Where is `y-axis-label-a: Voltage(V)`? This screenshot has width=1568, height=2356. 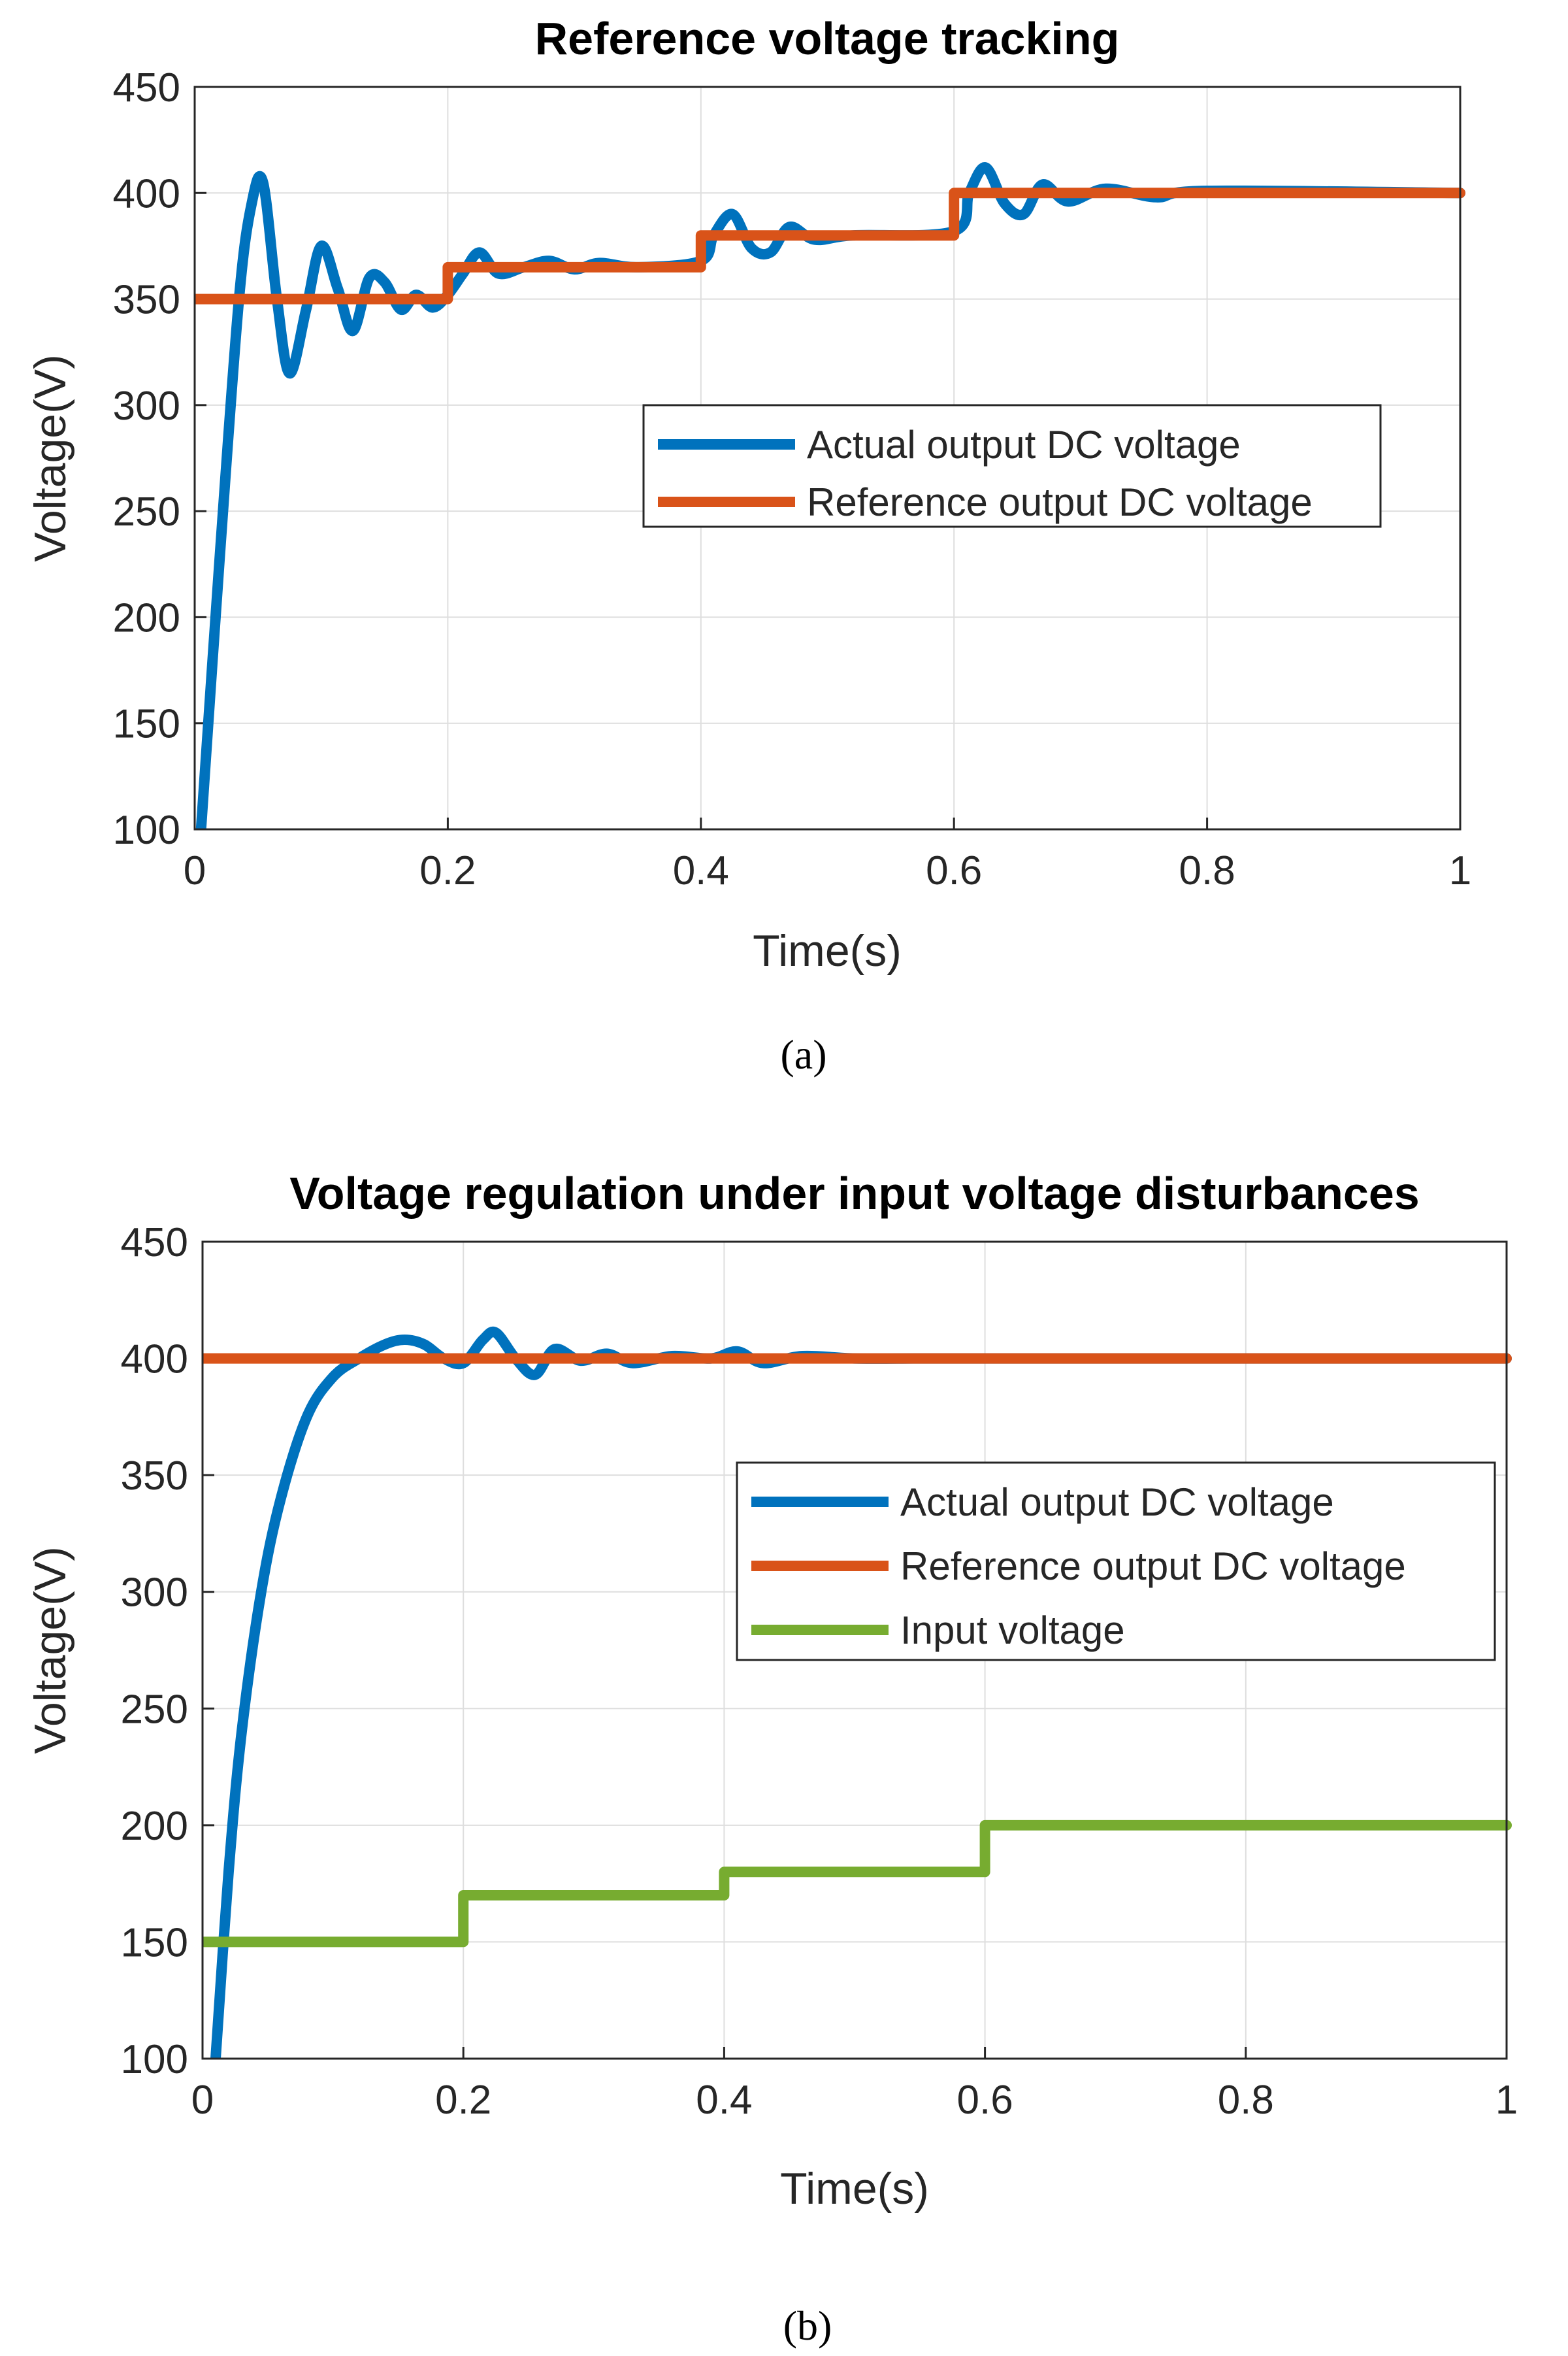 y-axis-label-a: Voltage(V) is located at coordinates (50, 458).